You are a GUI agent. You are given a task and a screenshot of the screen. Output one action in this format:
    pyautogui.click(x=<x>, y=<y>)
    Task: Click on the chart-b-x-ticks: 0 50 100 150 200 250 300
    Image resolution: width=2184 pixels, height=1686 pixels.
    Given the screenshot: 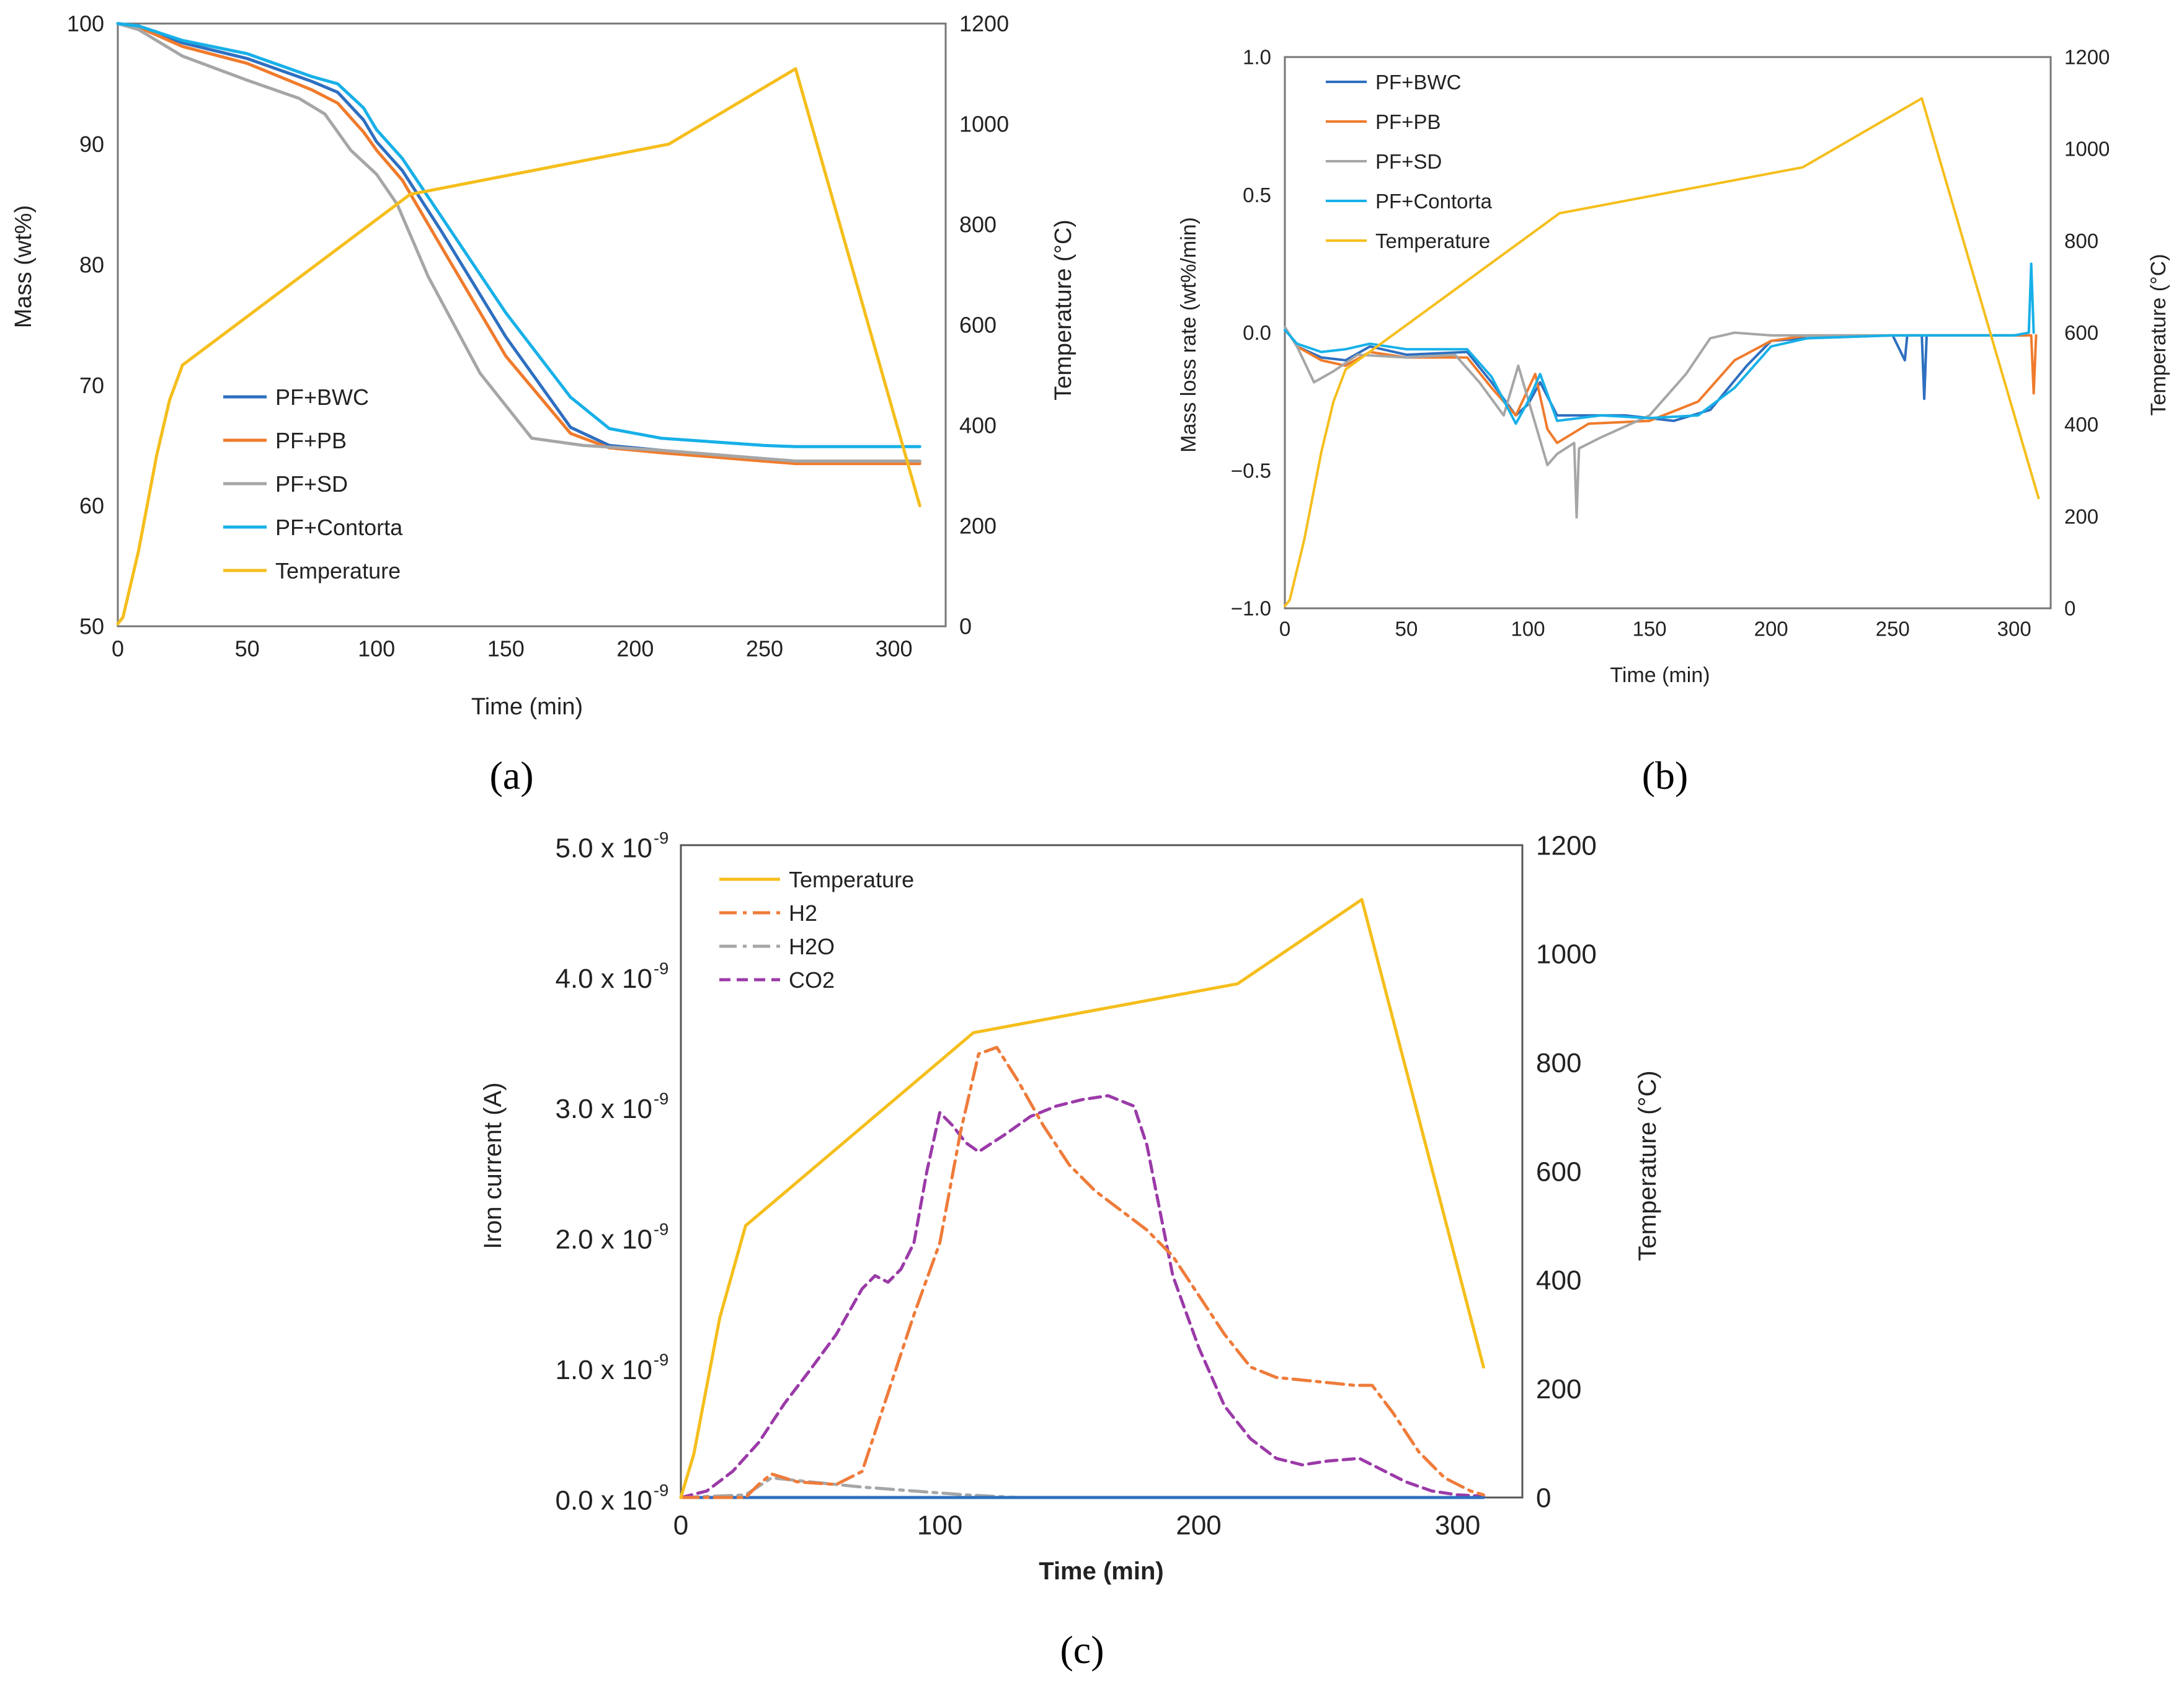 What is the action you would take?
    pyautogui.click(x=1655, y=629)
    